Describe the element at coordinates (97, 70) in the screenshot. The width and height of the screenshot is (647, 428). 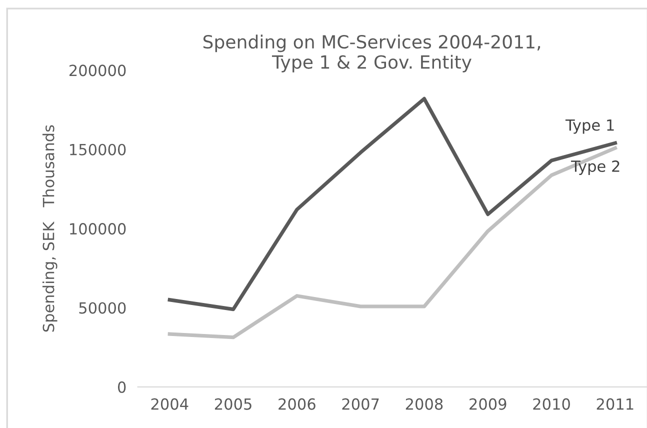
I see `y-tick-label: 200000` at that location.